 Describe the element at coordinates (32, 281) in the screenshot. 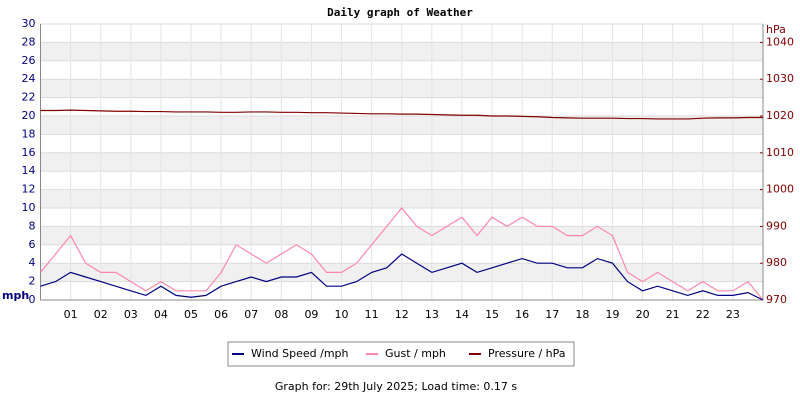

I see `y-tick-label: 2` at that location.